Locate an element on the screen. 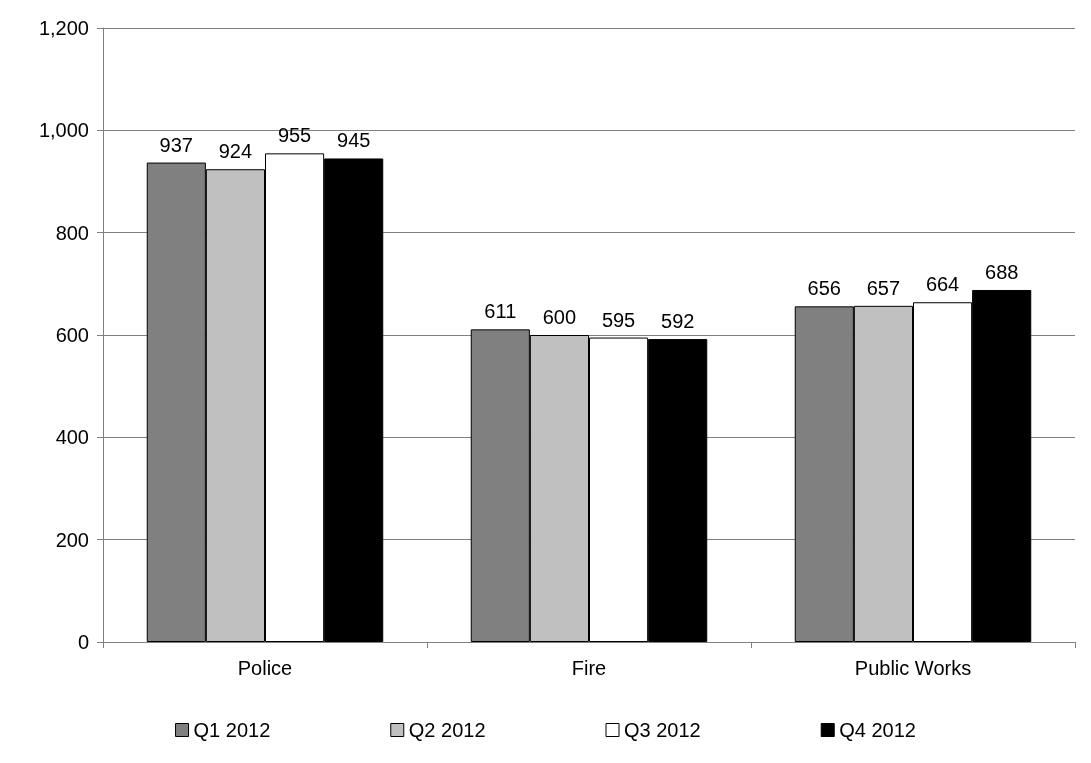 This screenshot has height=763, width=1091. y-tick-label: 800 is located at coordinates (72, 232).